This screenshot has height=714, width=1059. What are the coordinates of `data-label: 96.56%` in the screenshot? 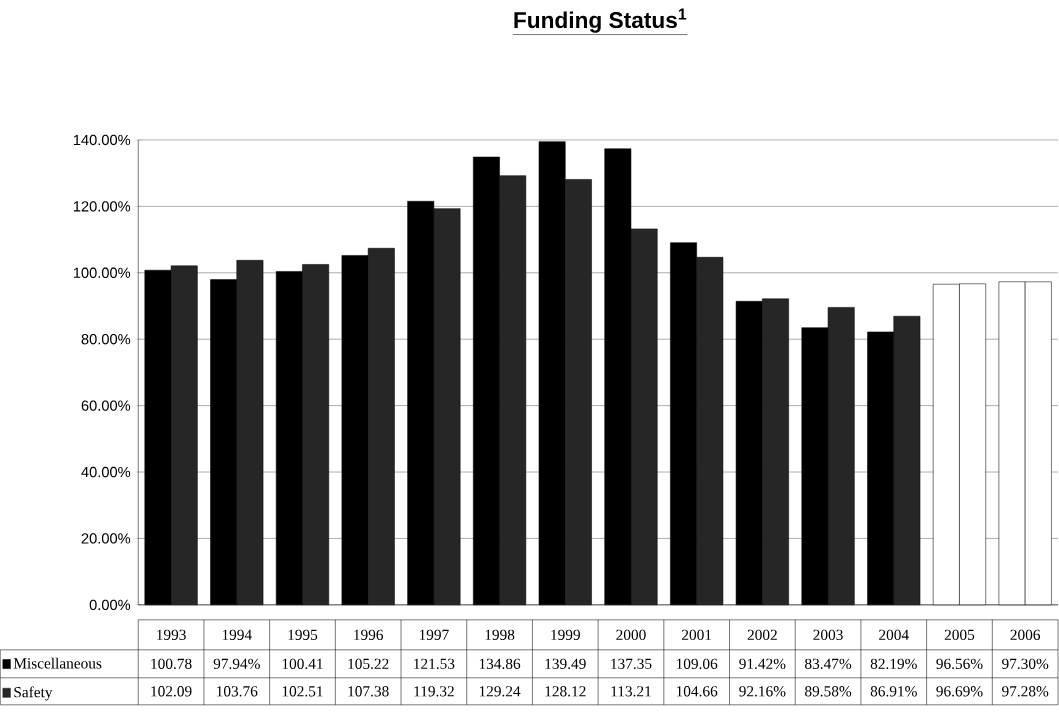 It's located at (959, 664).